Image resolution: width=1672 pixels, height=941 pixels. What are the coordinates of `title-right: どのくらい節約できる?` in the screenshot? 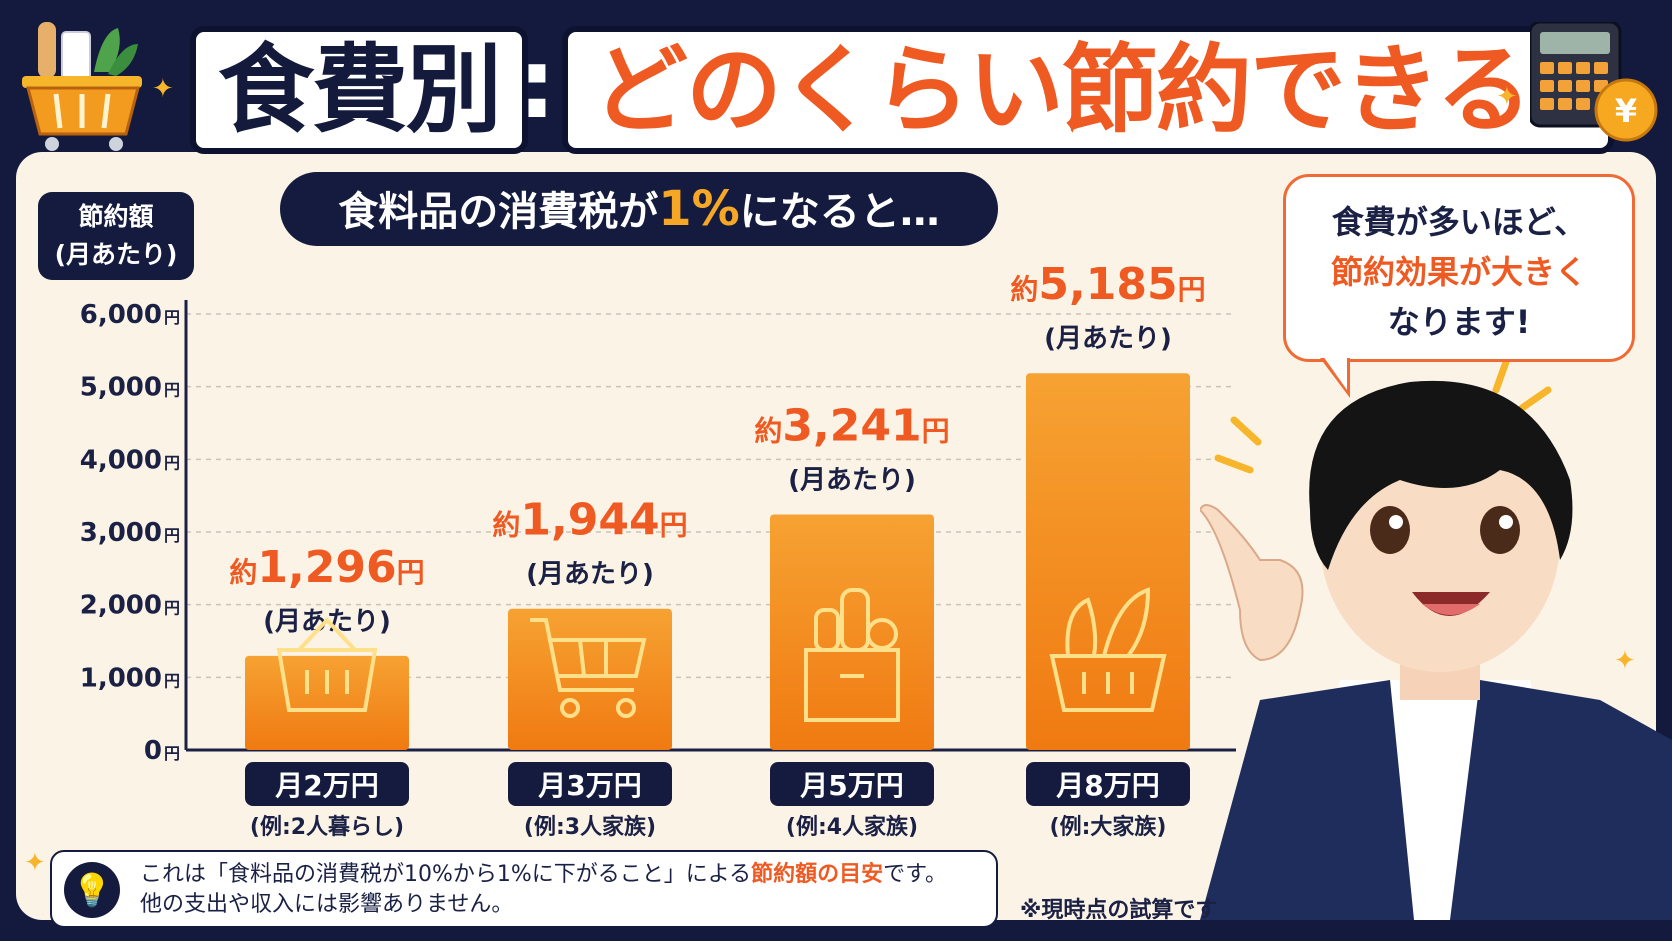 It's located at (1088, 90).